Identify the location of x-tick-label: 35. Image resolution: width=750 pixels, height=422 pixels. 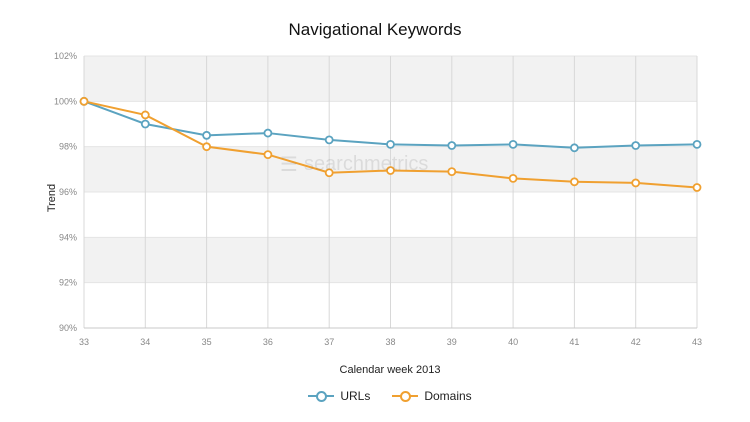
(207, 342).